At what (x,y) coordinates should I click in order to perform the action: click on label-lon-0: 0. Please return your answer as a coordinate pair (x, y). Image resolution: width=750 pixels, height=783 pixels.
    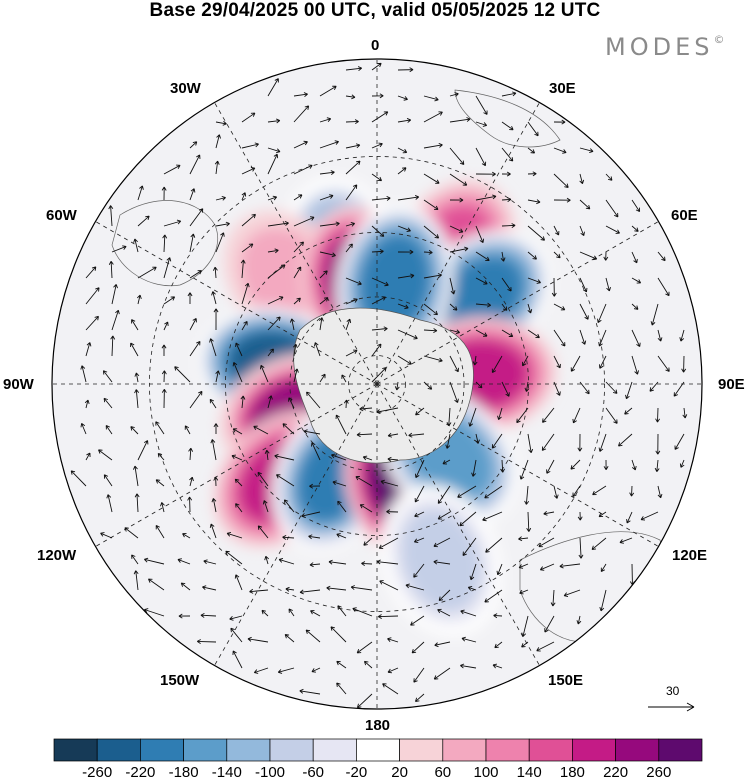
    Looking at the image, I should click on (375, 45).